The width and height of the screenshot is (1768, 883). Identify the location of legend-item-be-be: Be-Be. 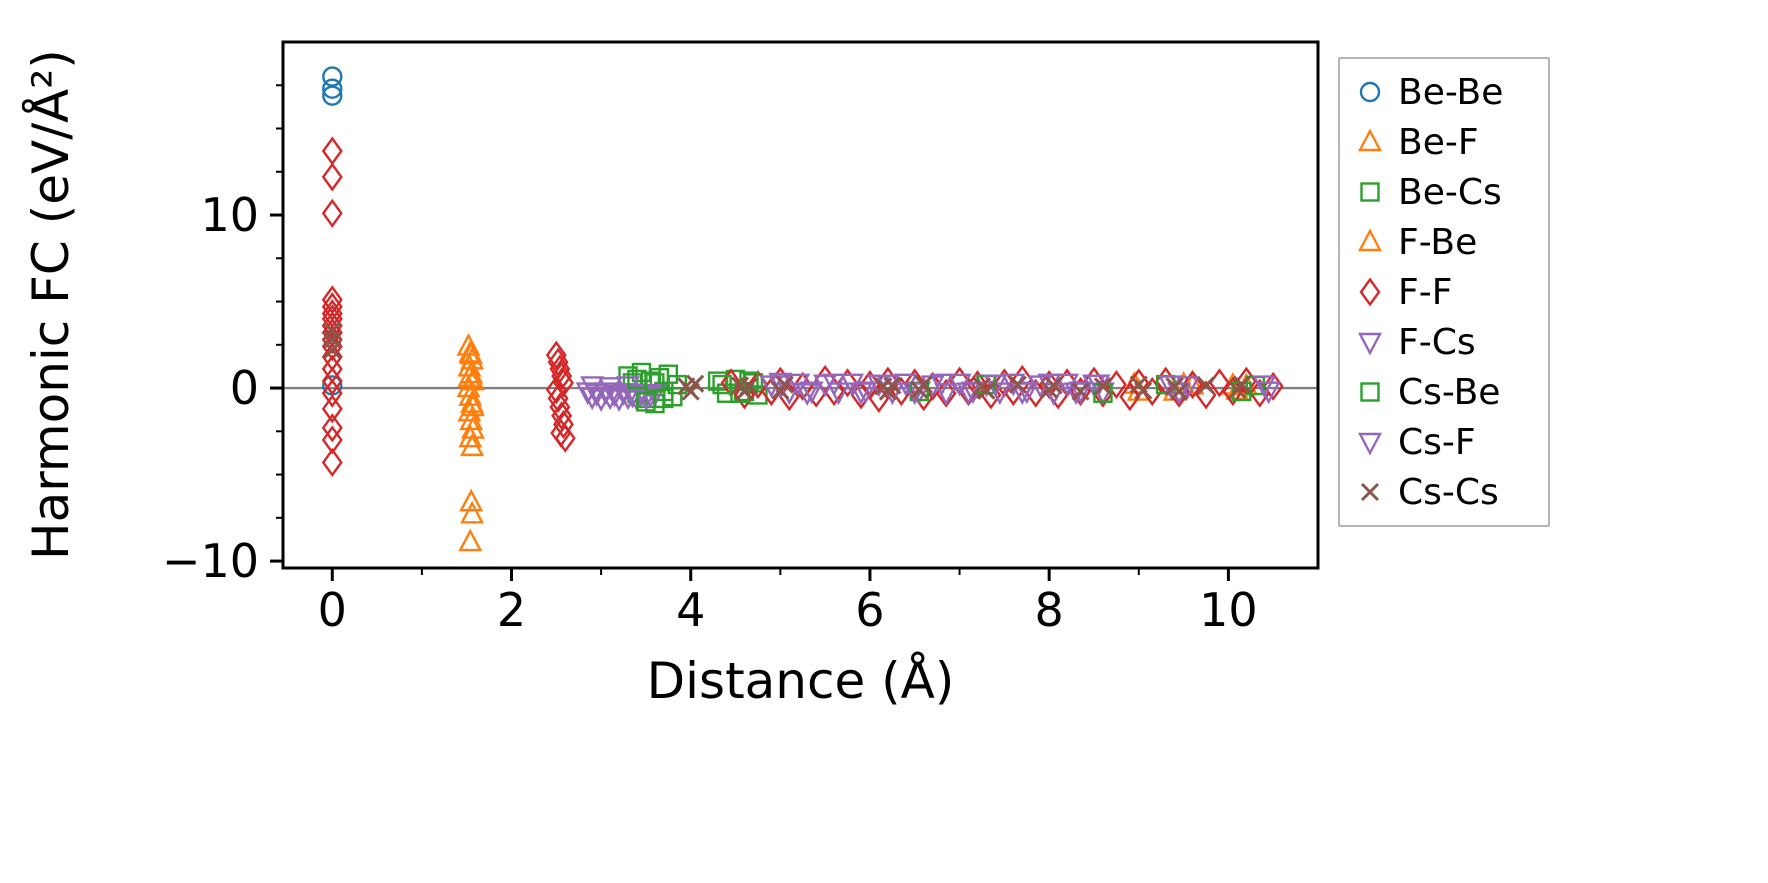
(1444, 92).